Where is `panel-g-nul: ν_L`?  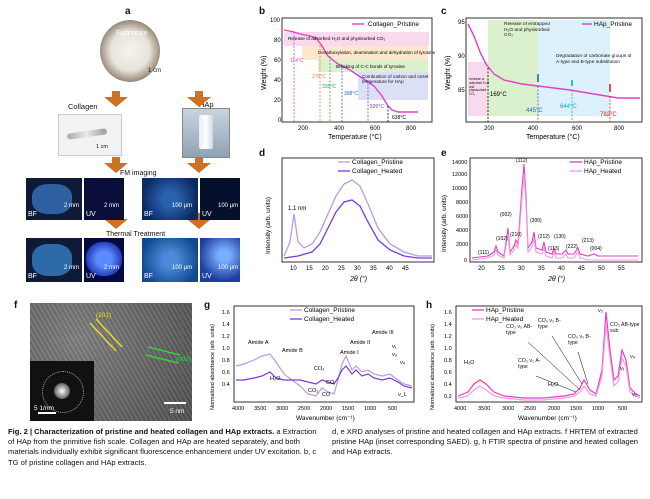
panel-g-nul: ν_L is located at coordinates (402, 395).